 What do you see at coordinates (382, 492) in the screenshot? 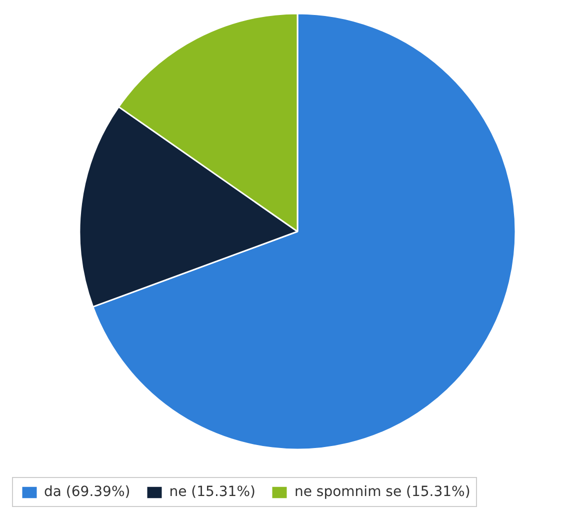
I see `legend-label: ne spomnim se (15.31%)` at bounding box center [382, 492].